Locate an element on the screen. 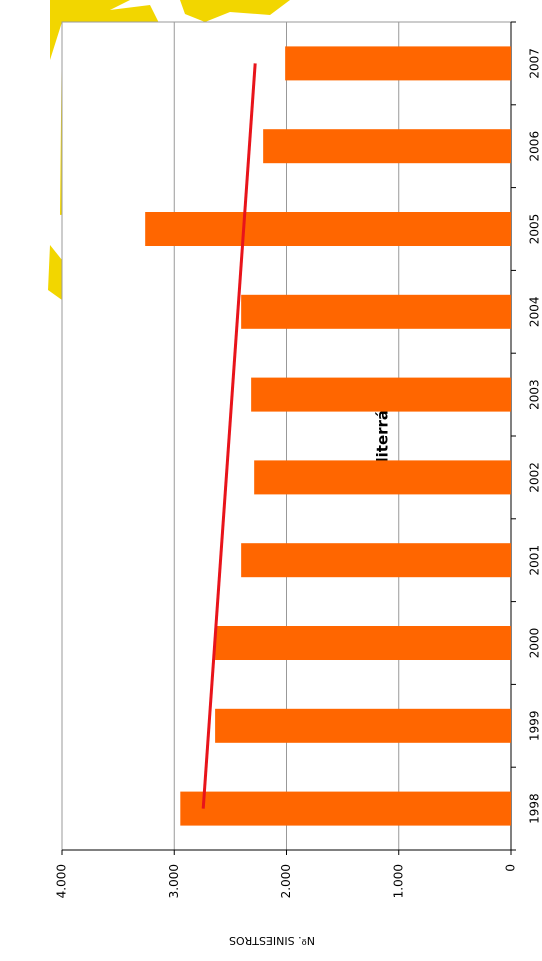 This screenshot has width=542, height=961. x-tick-label: 1998 is located at coordinates (535, 808).